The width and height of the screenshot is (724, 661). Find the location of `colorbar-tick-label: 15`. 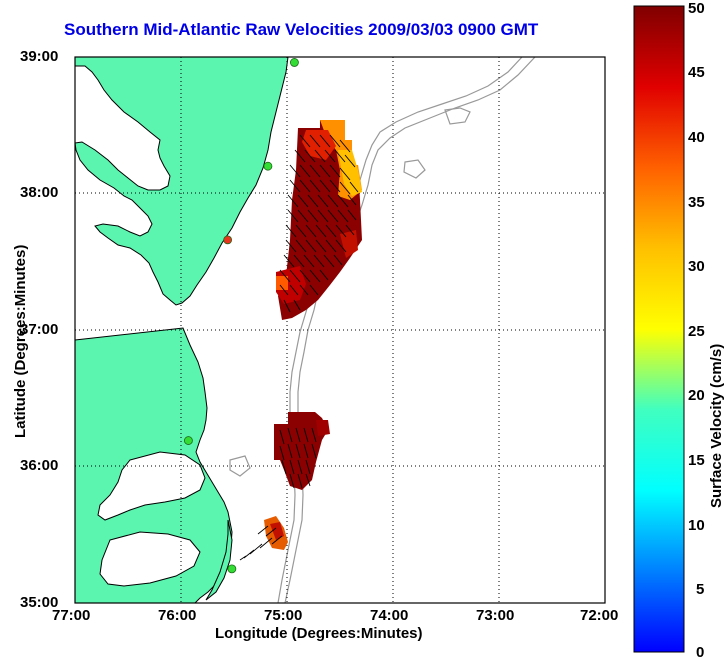

colorbar-tick-label: 15 is located at coordinates (696, 460).